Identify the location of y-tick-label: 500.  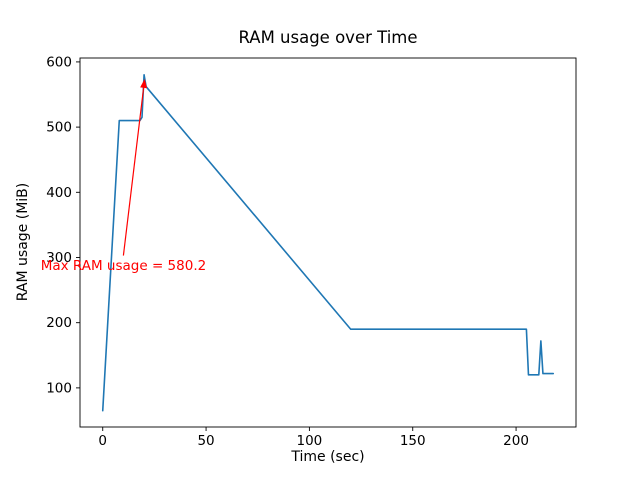
(59, 128).